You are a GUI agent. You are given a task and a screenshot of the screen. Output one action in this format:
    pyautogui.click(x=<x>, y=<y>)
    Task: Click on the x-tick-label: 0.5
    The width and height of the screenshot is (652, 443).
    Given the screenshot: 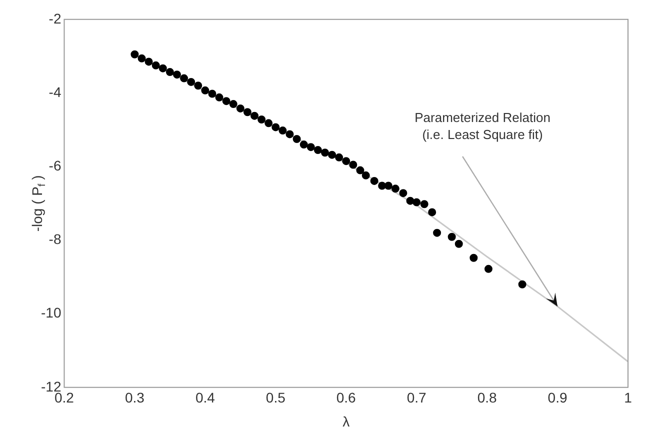 What is the action you would take?
    pyautogui.click(x=276, y=398)
    